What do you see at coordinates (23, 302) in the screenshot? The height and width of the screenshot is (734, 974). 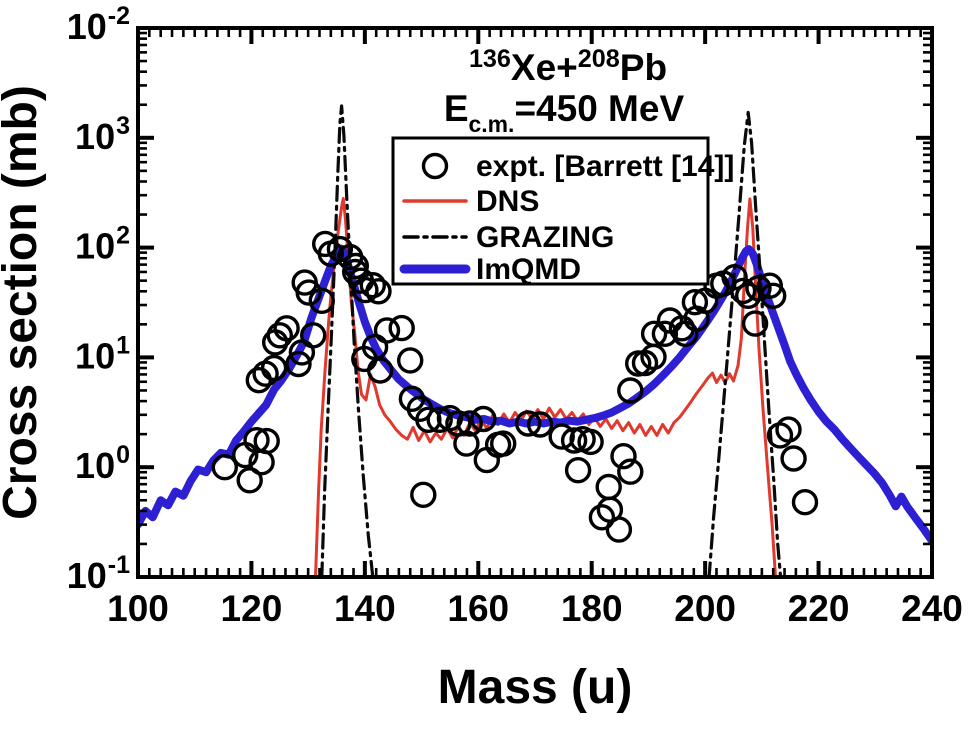 I see `y-axis-title: Cross section (mb)` at bounding box center [23, 302].